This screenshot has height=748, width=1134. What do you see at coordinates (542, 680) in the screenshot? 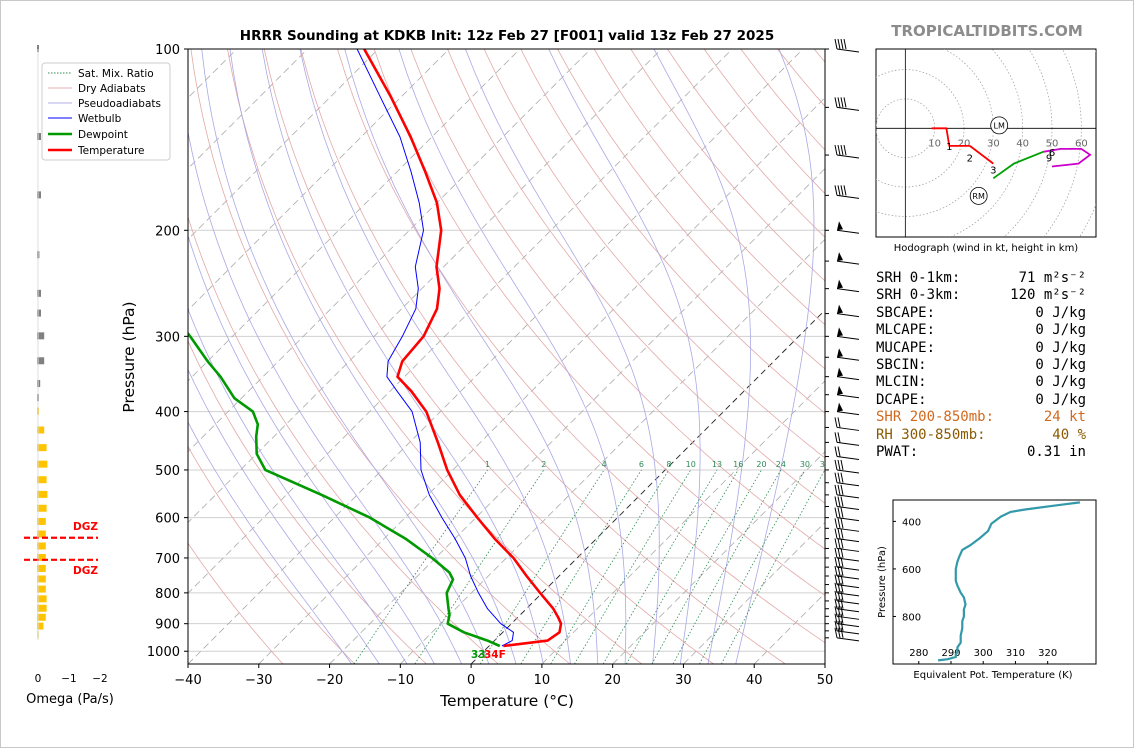
I see `skewt-x-tick-label: 10` at bounding box center [542, 680].